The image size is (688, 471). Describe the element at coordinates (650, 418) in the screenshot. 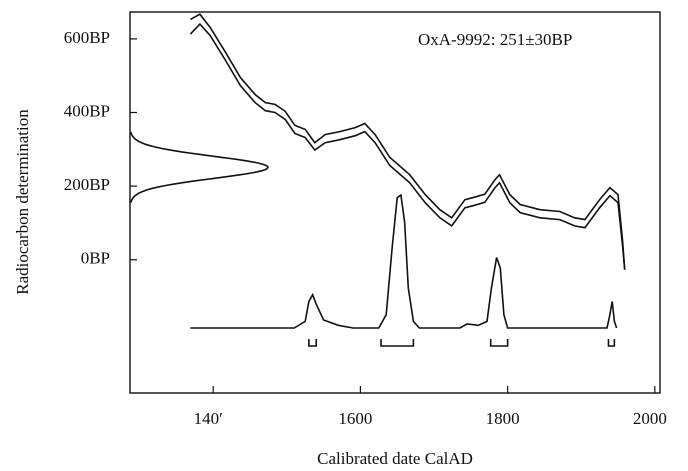

I see `x-tick-label: 2000` at that location.